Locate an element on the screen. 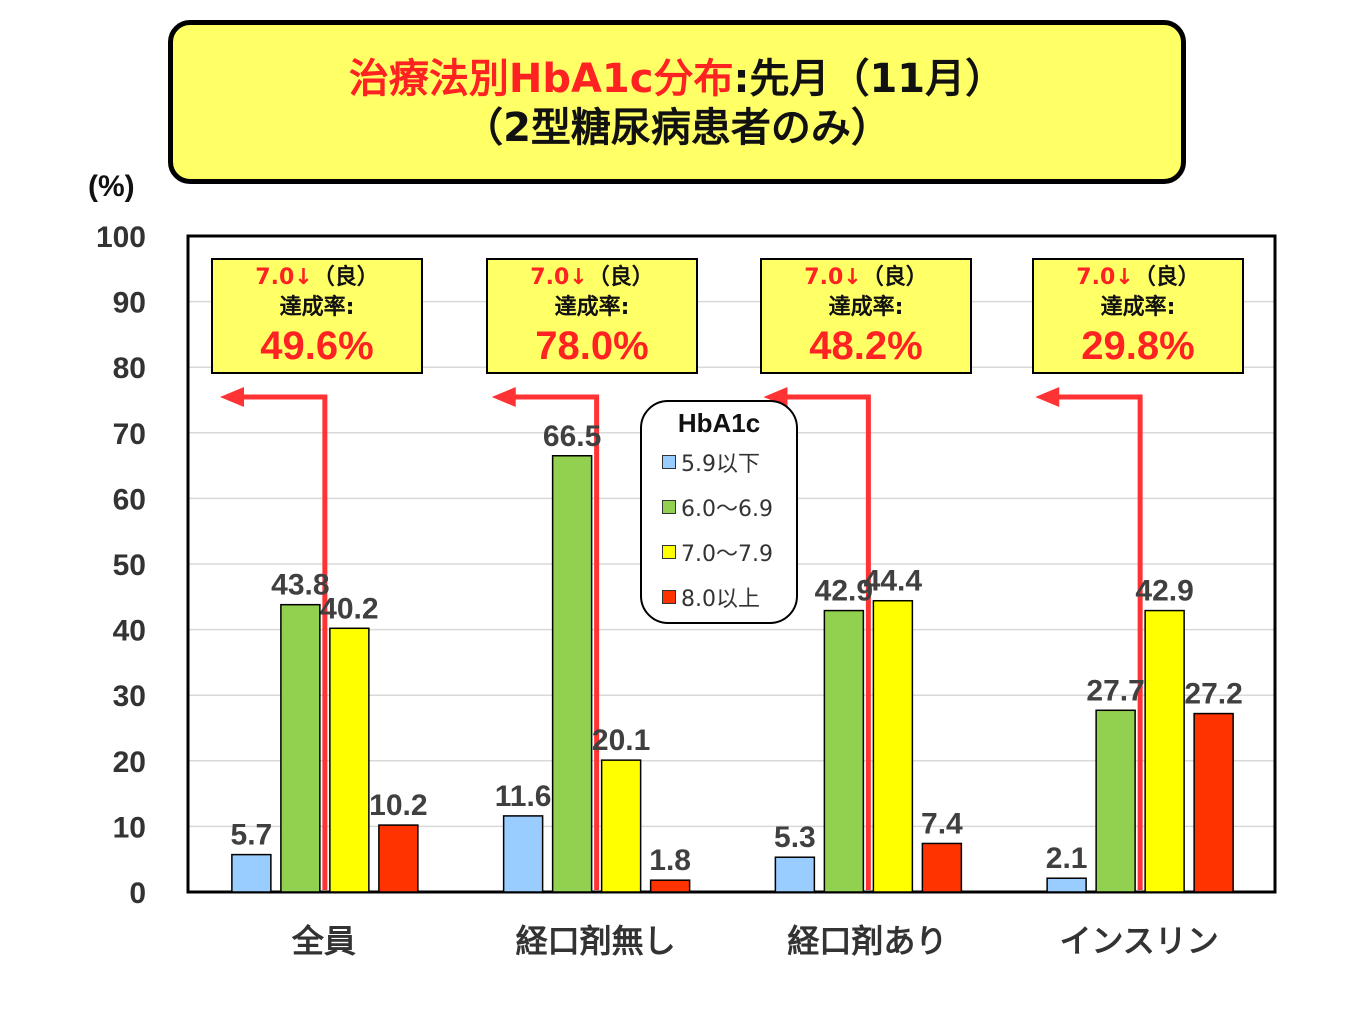 The width and height of the screenshot is (1365, 1024). data-label: 5.7 is located at coordinates (252, 835).